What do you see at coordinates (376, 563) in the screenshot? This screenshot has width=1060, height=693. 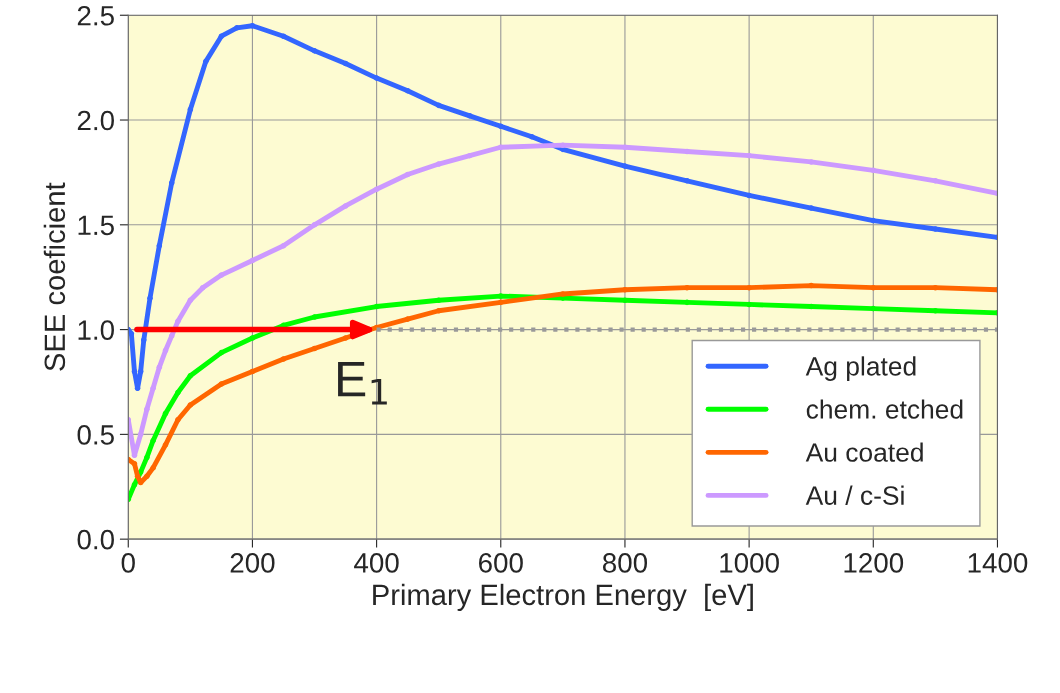 I see `x-tick-label: 400` at bounding box center [376, 563].